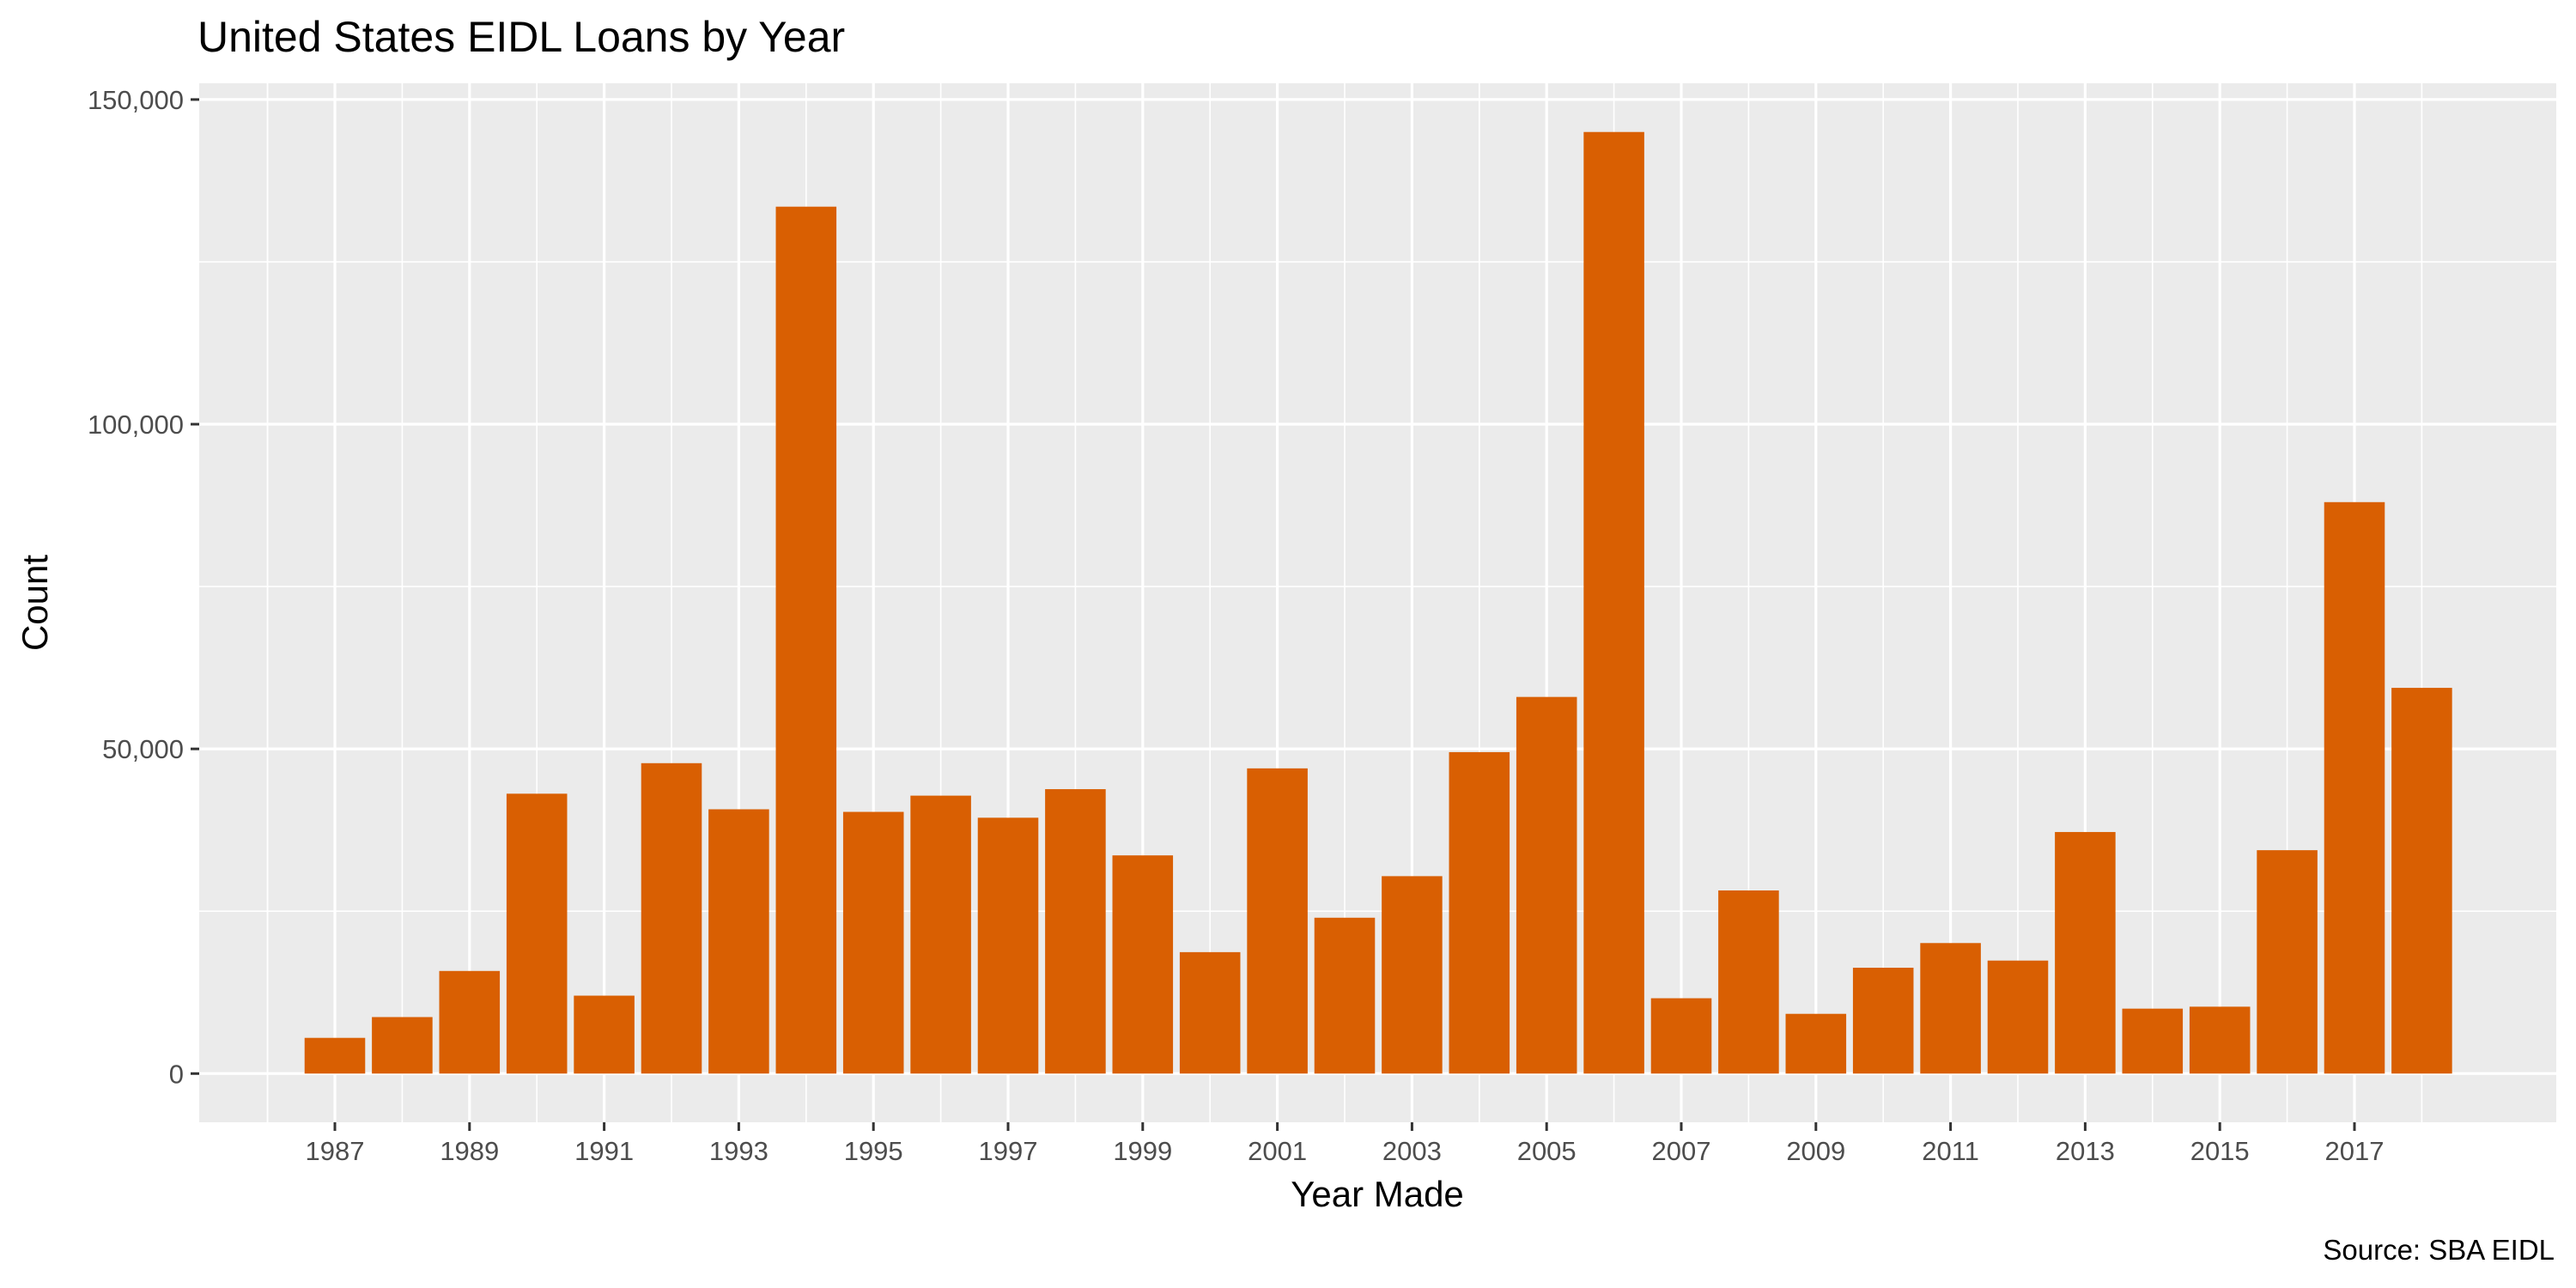 This screenshot has height=1288, width=2576. What do you see at coordinates (1142, 1151) in the screenshot?
I see `x-tick-label: 1999` at bounding box center [1142, 1151].